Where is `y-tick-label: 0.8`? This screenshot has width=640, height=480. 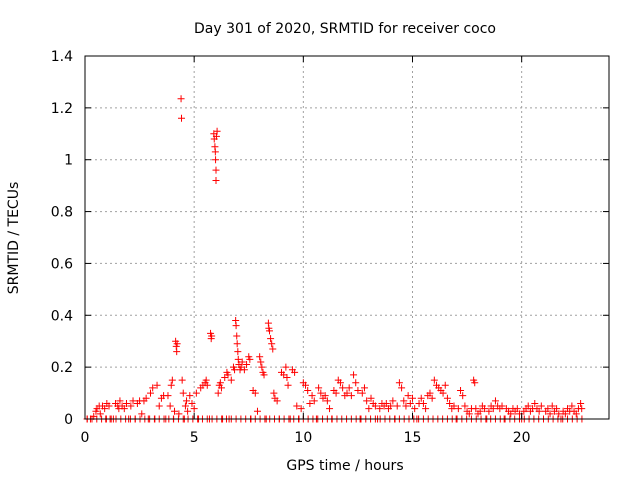
y-tick-label: 0.8 is located at coordinates (62, 213).